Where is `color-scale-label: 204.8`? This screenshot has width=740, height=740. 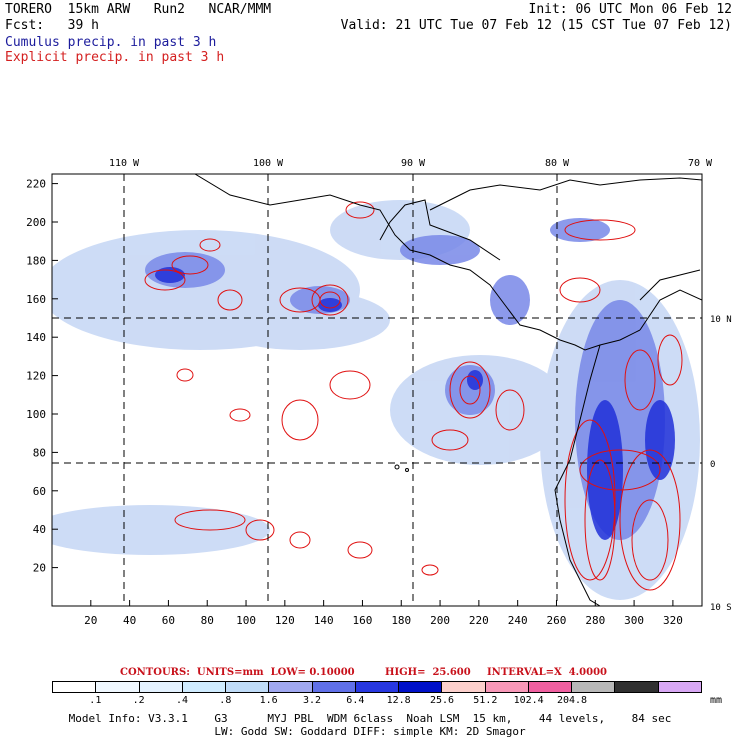 color-scale-label: 204.8 is located at coordinates (572, 700).